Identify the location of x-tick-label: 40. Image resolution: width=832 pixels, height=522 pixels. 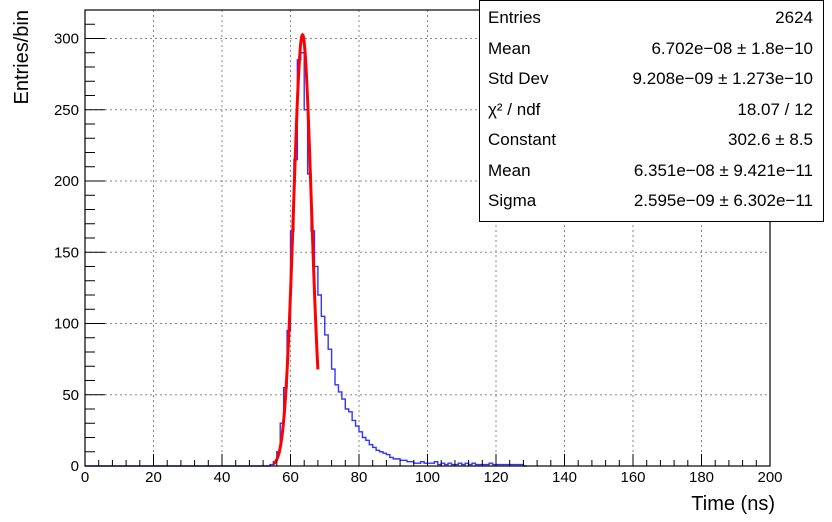
(222, 477).